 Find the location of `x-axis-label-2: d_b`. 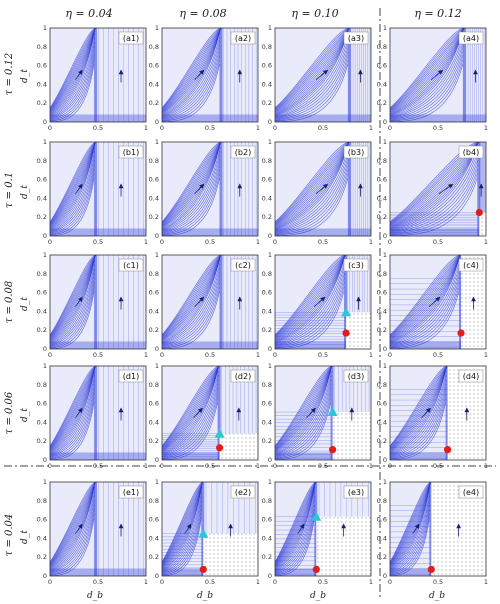

x-axis-label-2: d_b is located at coordinates (205, 596).